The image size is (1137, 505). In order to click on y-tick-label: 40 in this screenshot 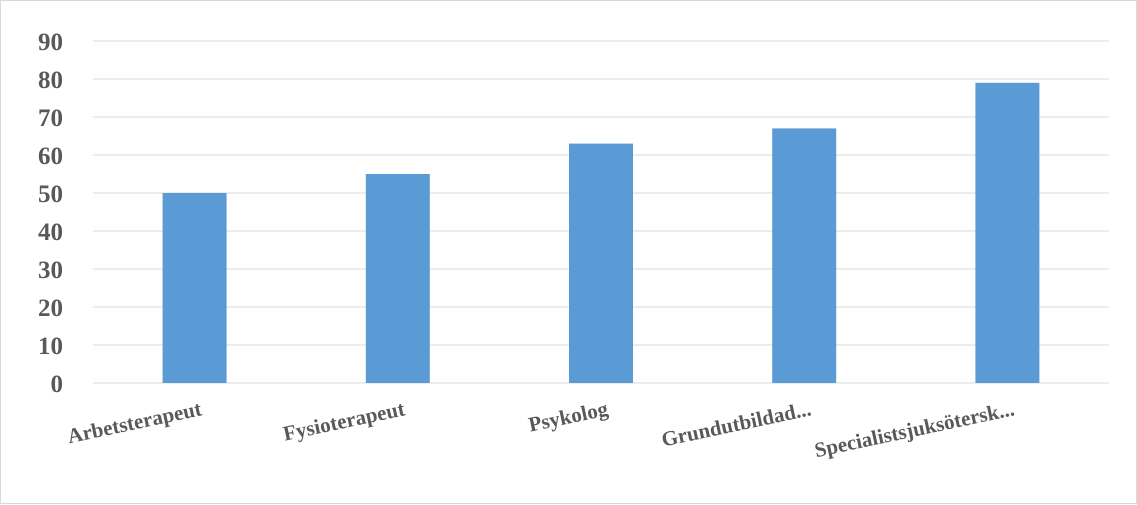, I will do `click(50, 232)`.